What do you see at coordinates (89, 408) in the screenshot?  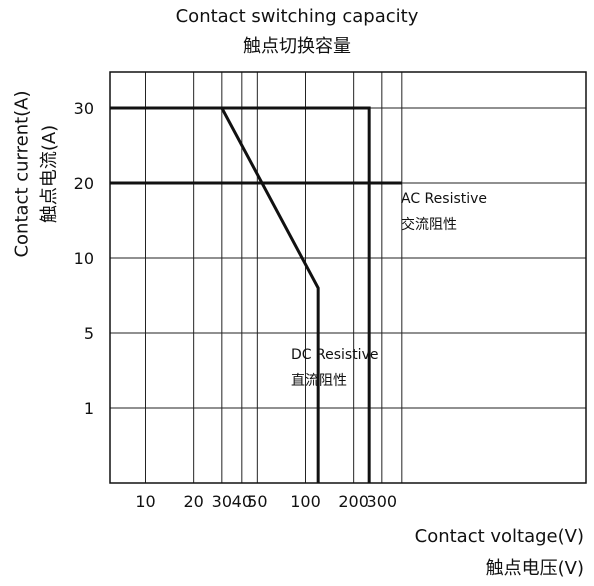 I see `y-tick-label: 1` at bounding box center [89, 408].